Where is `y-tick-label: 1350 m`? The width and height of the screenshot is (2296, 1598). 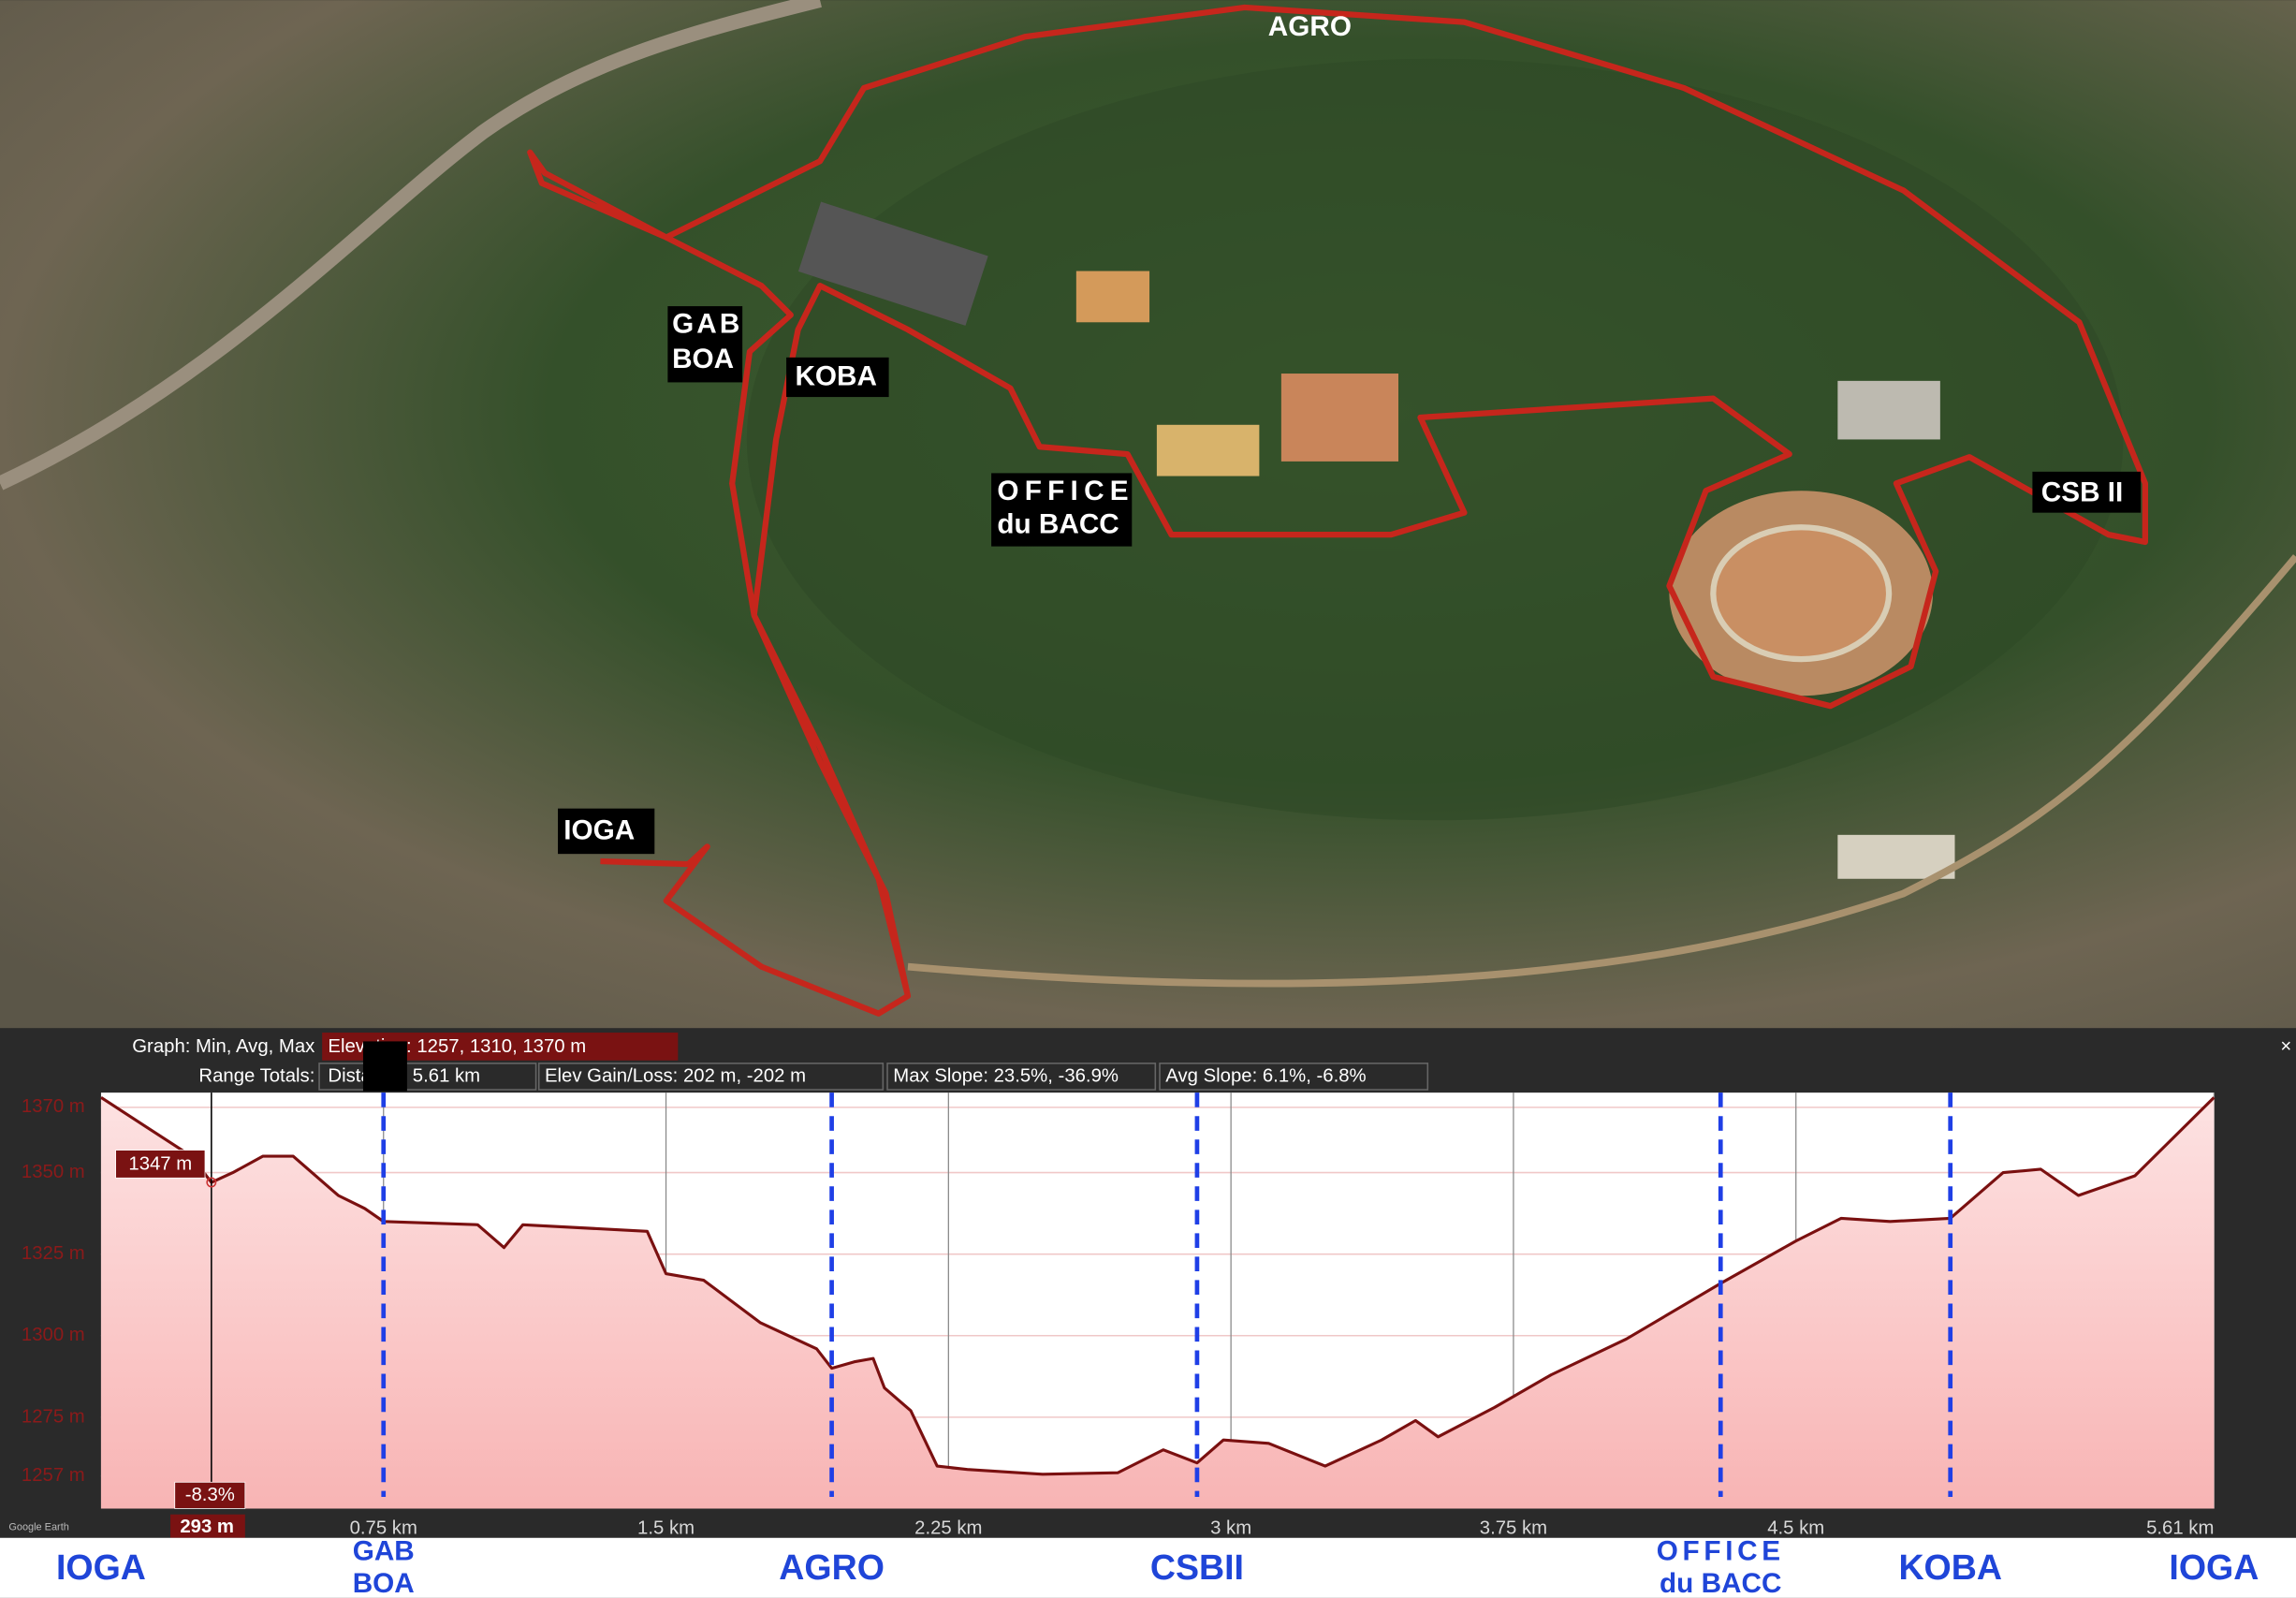
y-tick-label: 1350 m is located at coordinates (54, 1172).